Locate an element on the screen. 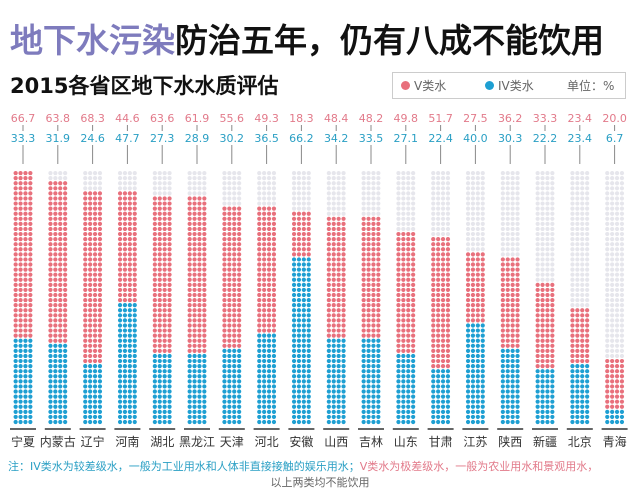 Image resolution: width=640 pixels, height=490 pixels. legend-iv-label: IV类水 is located at coordinates (516, 86).